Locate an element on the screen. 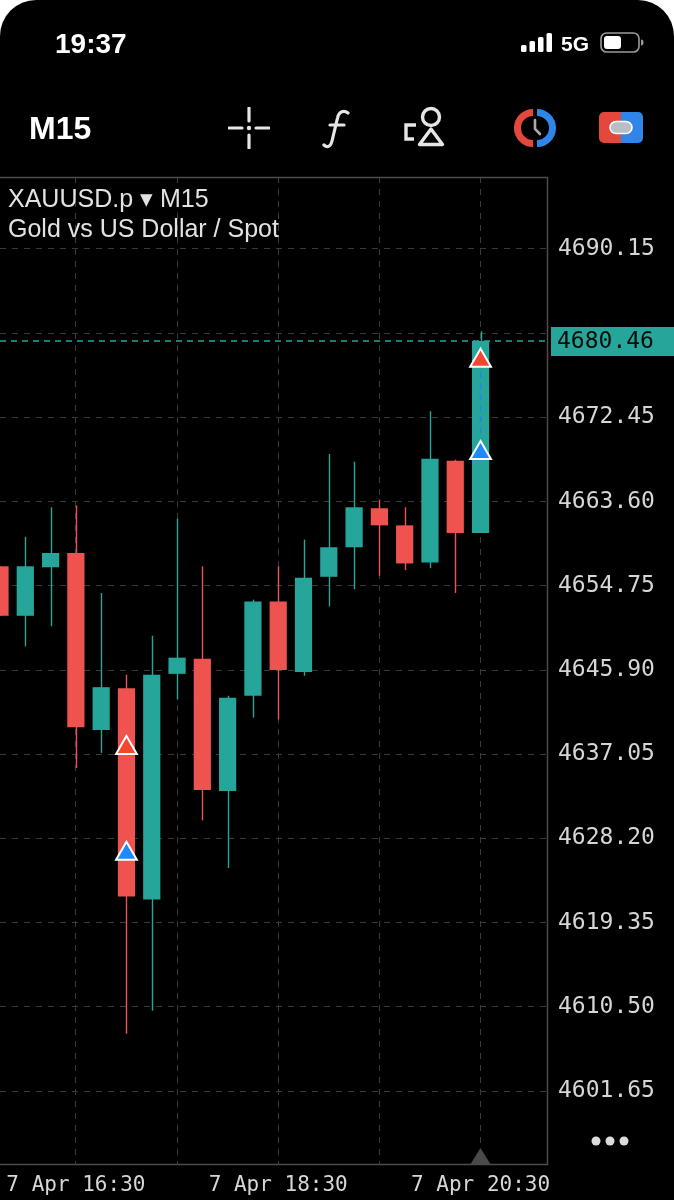  text: 5G is located at coordinates (575, 44).